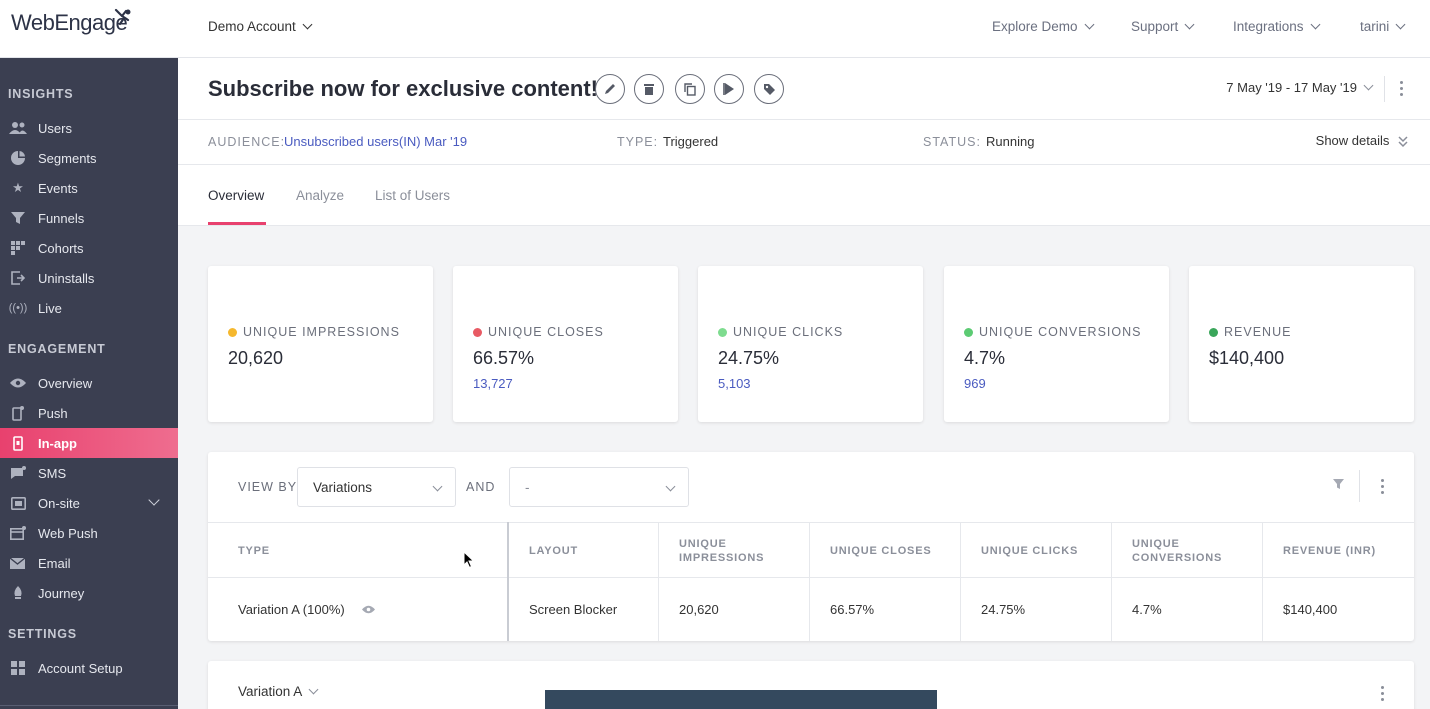 Image resolution: width=1430 pixels, height=709 pixels. What do you see at coordinates (691, 141) in the screenshot?
I see `type-value: Triggered` at bounding box center [691, 141].